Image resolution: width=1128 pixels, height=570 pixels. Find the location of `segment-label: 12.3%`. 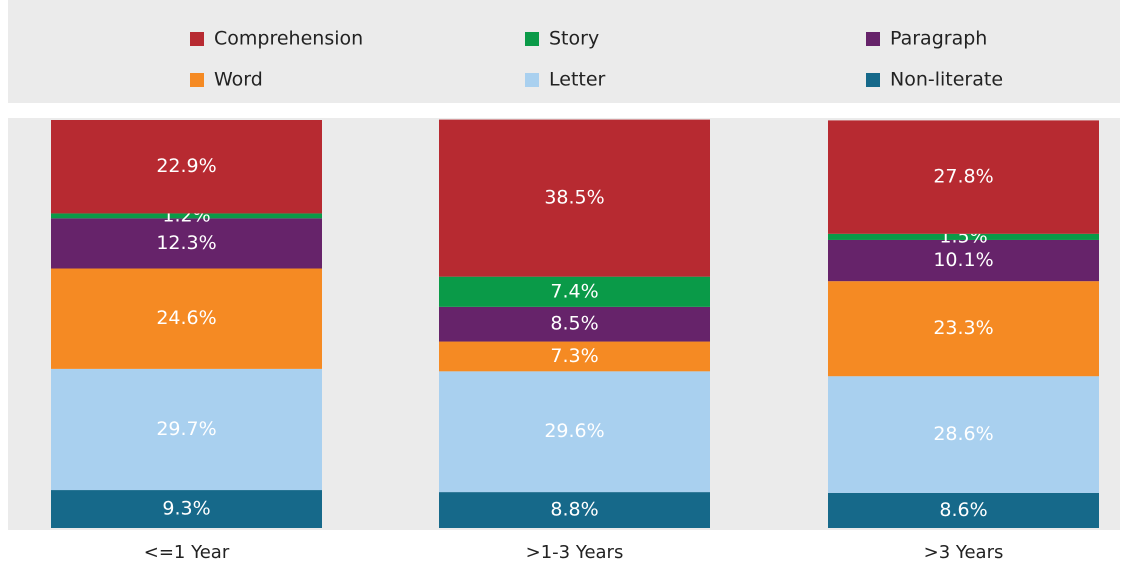

segment-label: 12.3% is located at coordinates (186, 243).